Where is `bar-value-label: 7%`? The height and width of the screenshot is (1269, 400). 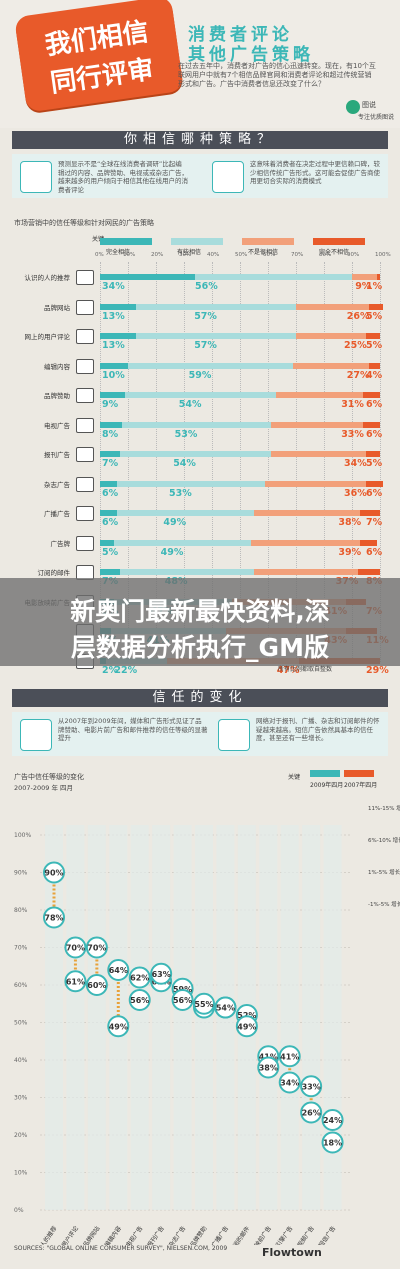
bar-value-label: 7% is located at coordinates (374, 522).